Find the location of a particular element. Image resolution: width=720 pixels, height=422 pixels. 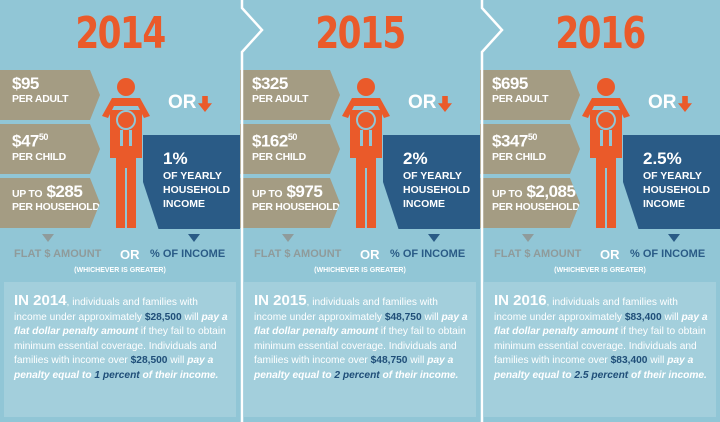

percent-text: 1 percent is located at coordinates (117, 375).